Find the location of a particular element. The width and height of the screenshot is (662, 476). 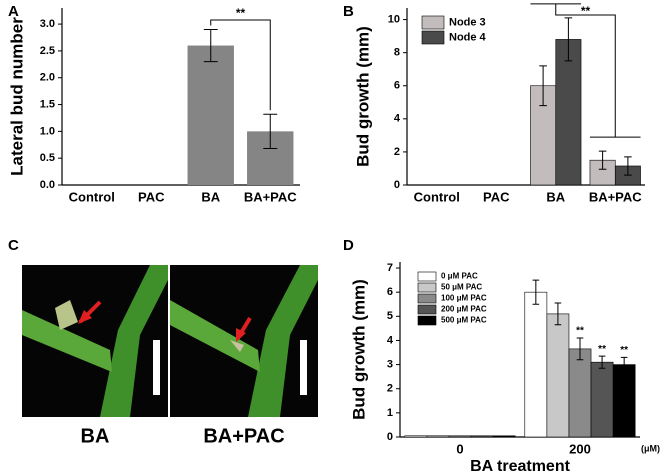

panel-label: D is located at coordinates (348, 245).